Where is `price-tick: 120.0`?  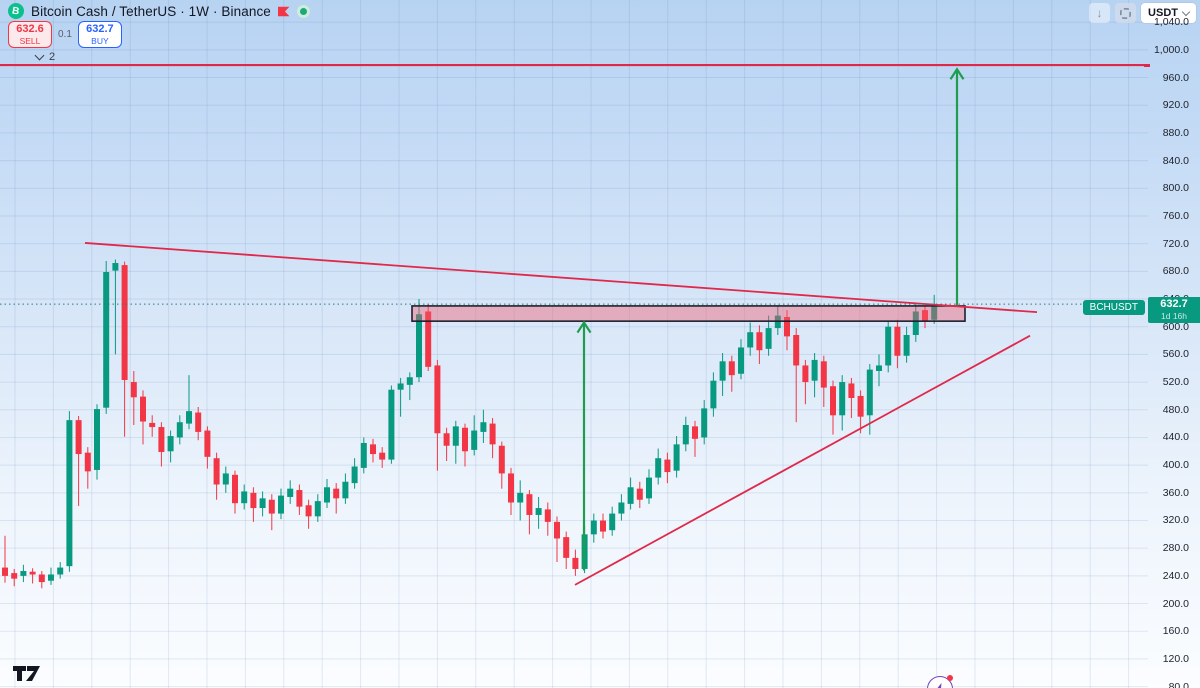 price-tick: 120.0 is located at coordinates (1175, 658).